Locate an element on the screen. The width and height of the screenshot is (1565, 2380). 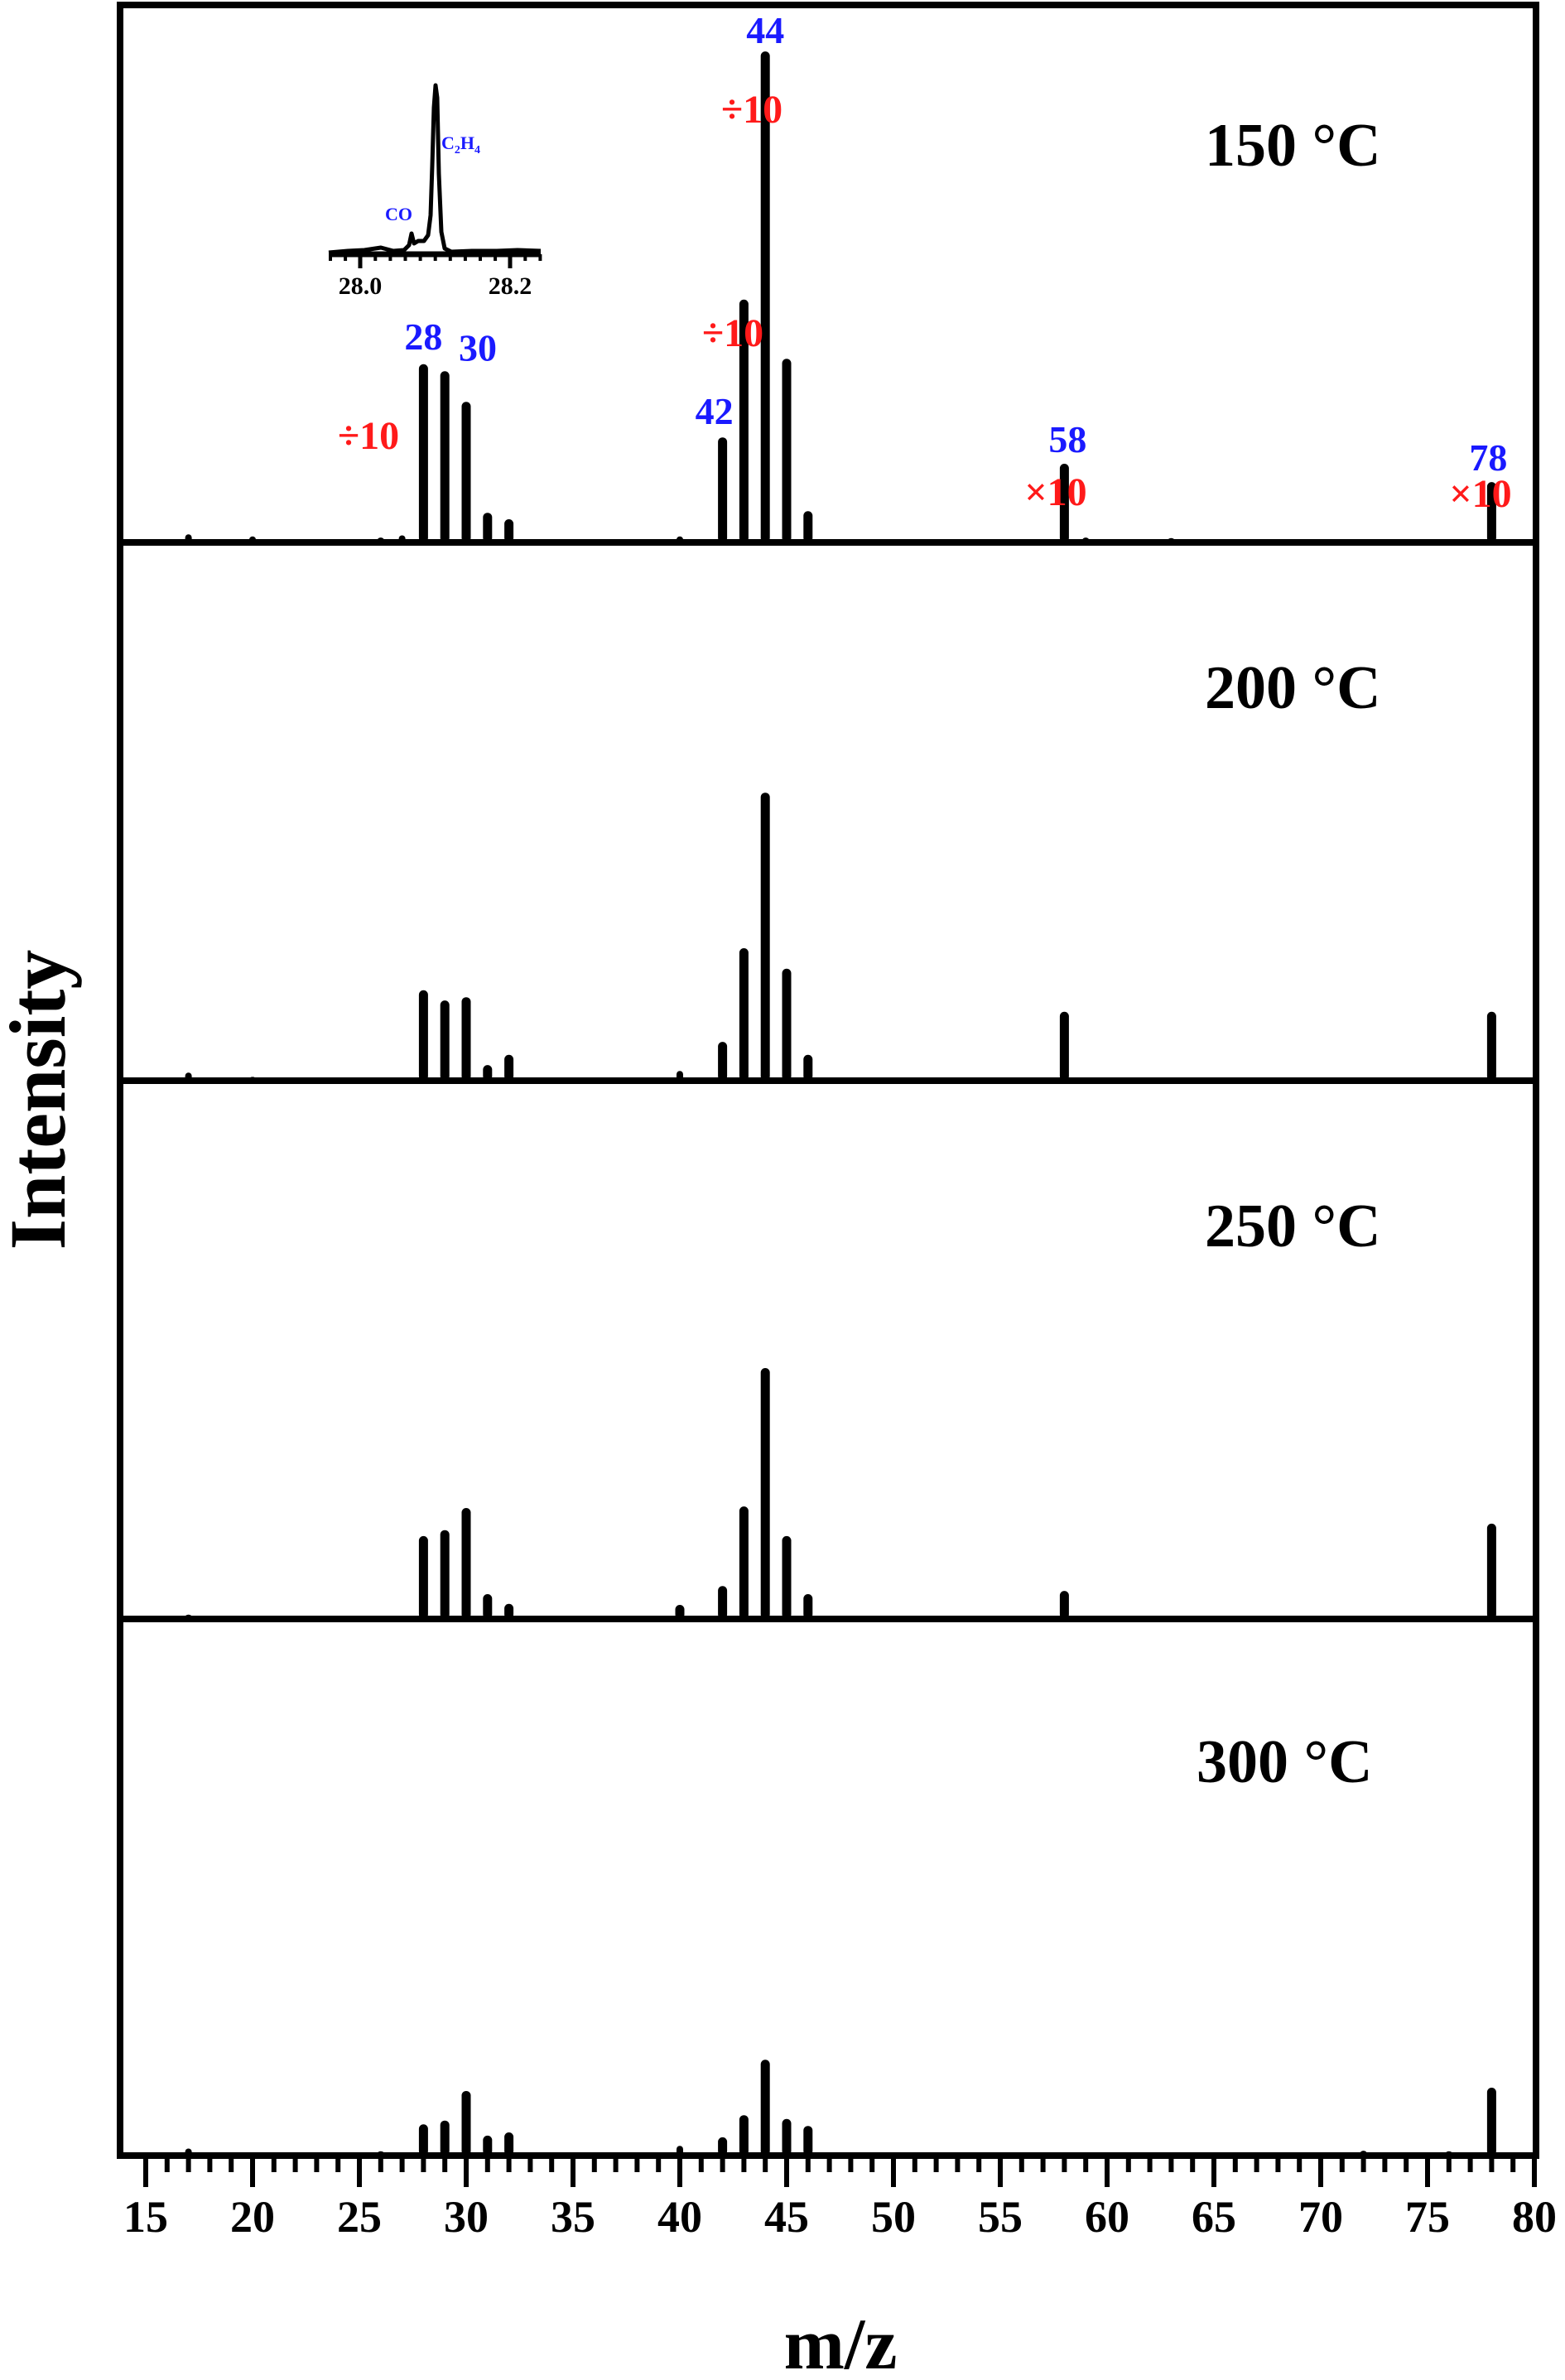
x-axis: 15 20 25 30 35 40 45 50 55 60 65 70 75 80 is located at coordinates (840, 2199).